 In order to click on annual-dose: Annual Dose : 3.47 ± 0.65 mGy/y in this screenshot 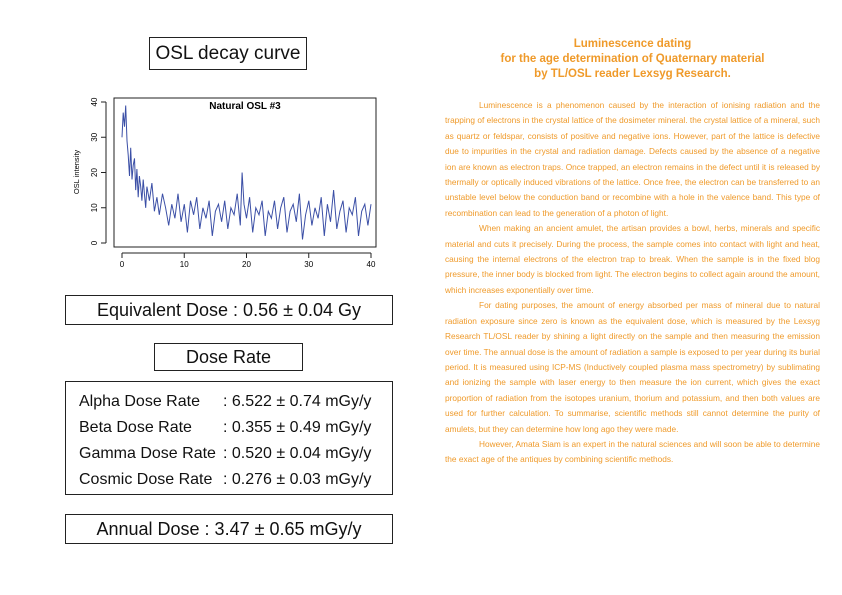, I will do `click(229, 528)`.